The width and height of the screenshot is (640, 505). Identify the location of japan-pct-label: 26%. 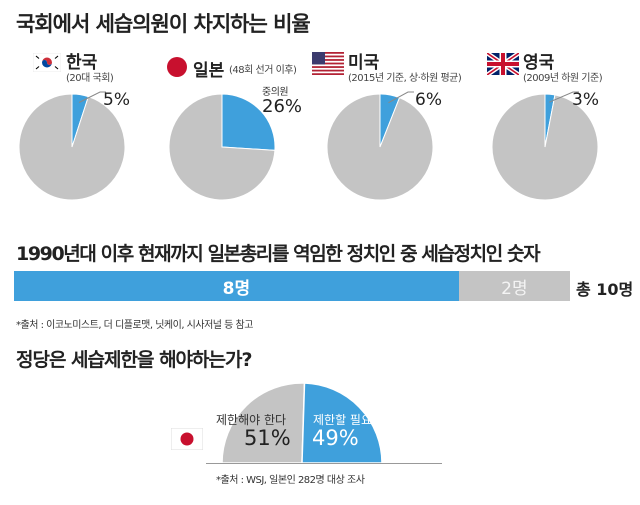
(282, 106).